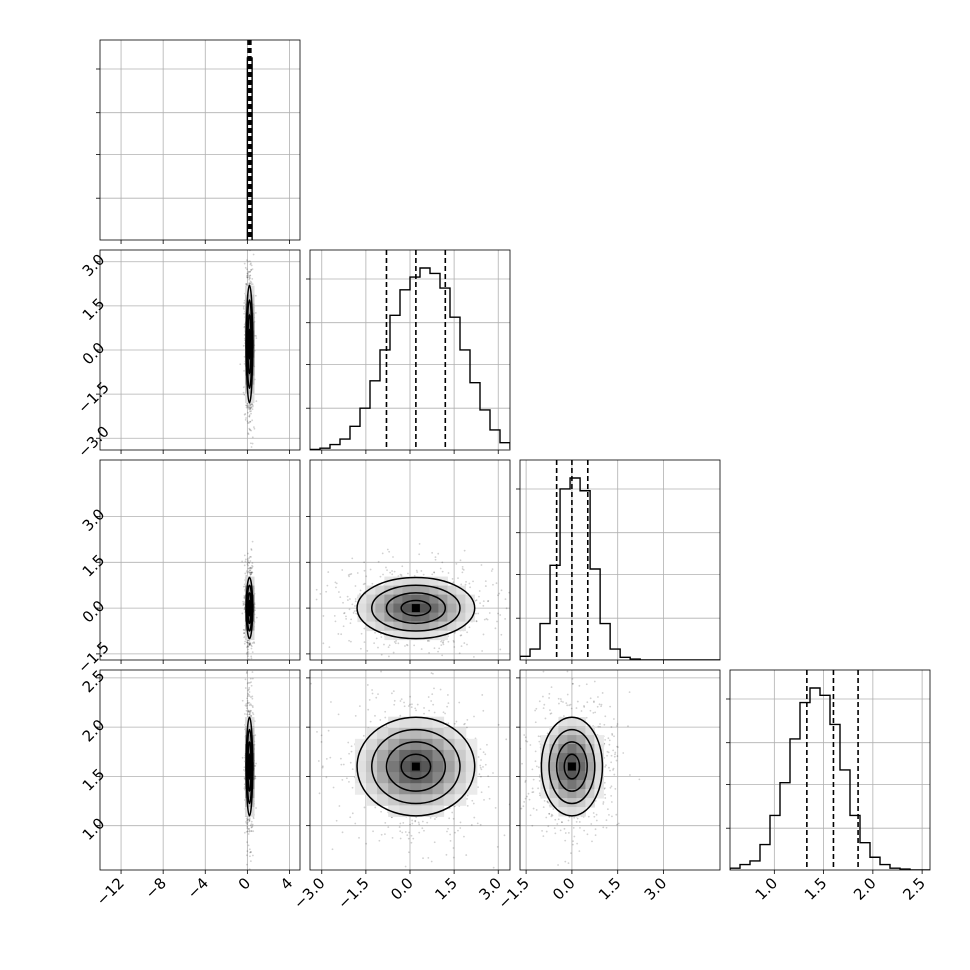 This screenshot has height=970, width=970. What do you see at coordinates (198, 888) in the screenshot?
I see `x-tick-label: −4` at bounding box center [198, 888].